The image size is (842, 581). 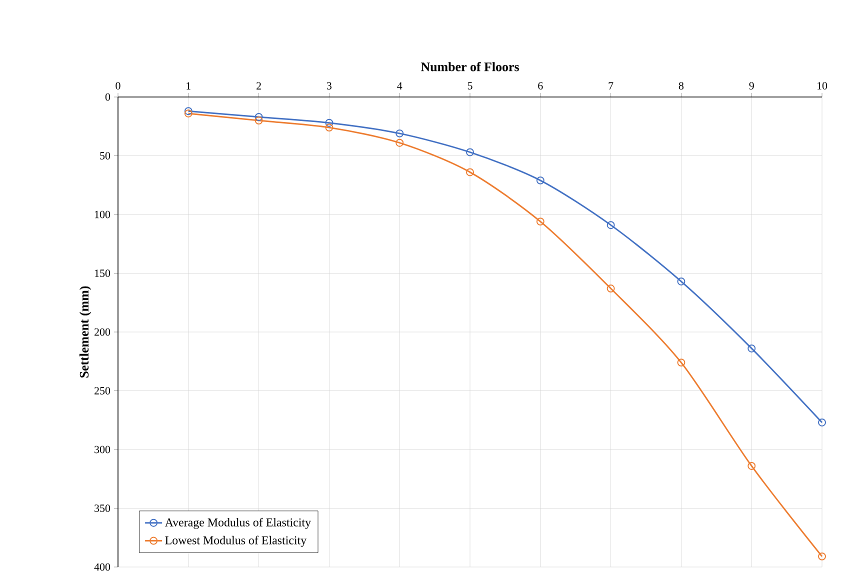 I want to click on x-tick-label: 1, so click(x=188, y=86).